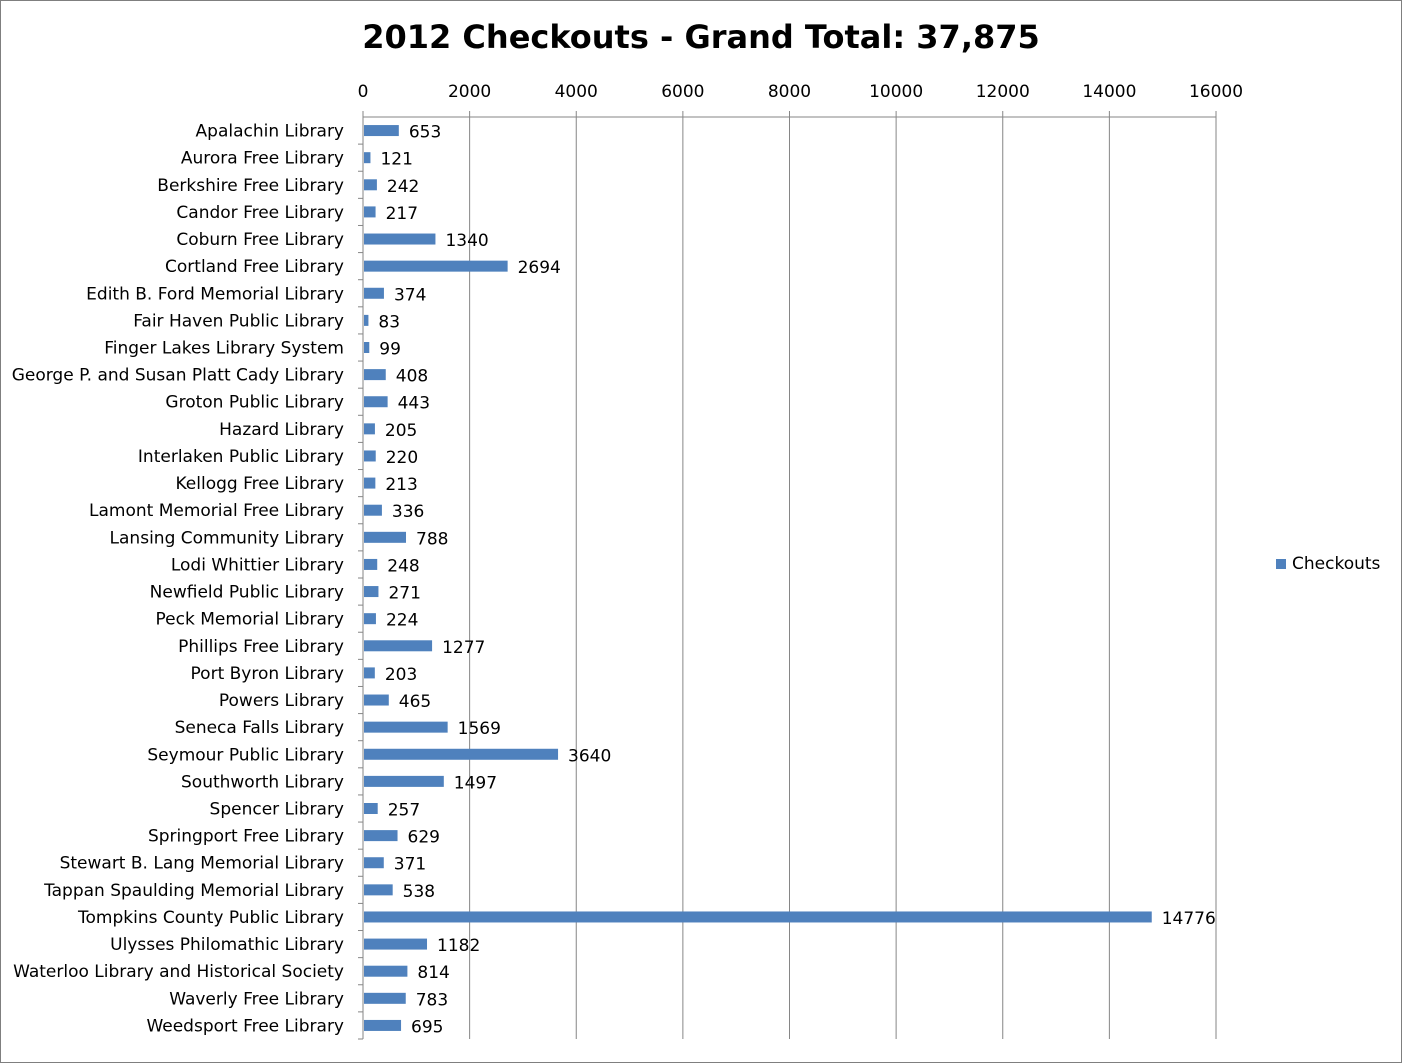 This screenshot has height=1063, width=1402. I want to click on y-tick-label: Berkshire Free Library, so click(250, 186).